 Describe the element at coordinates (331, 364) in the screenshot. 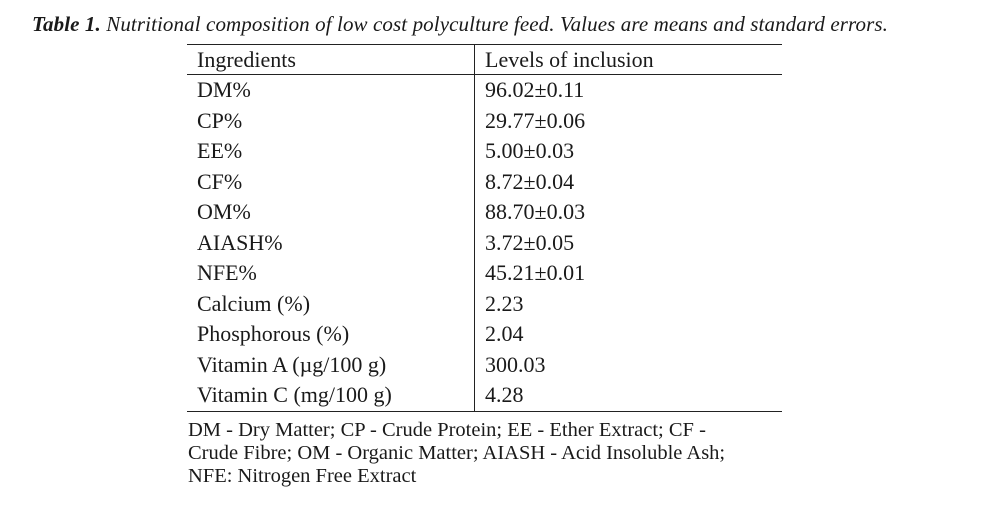

I see `ingredient-cell: Vitamin A (µg/100 g)` at that location.